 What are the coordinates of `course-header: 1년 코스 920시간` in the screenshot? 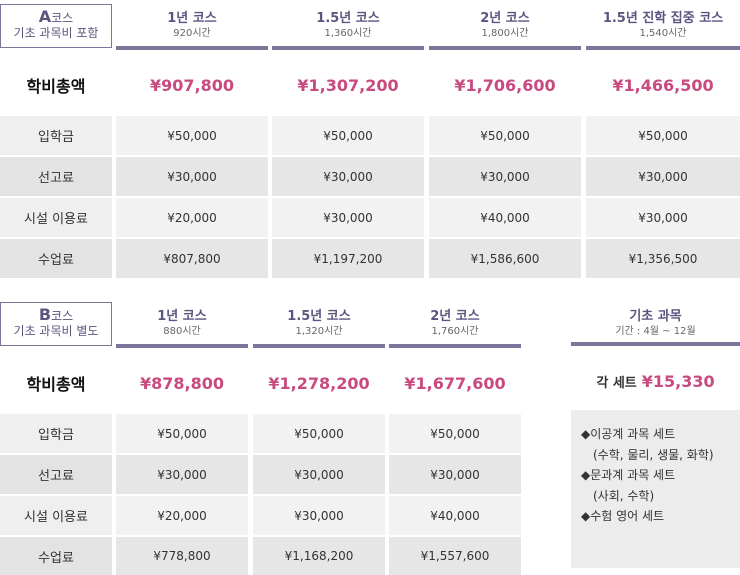 It's located at (192, 30).